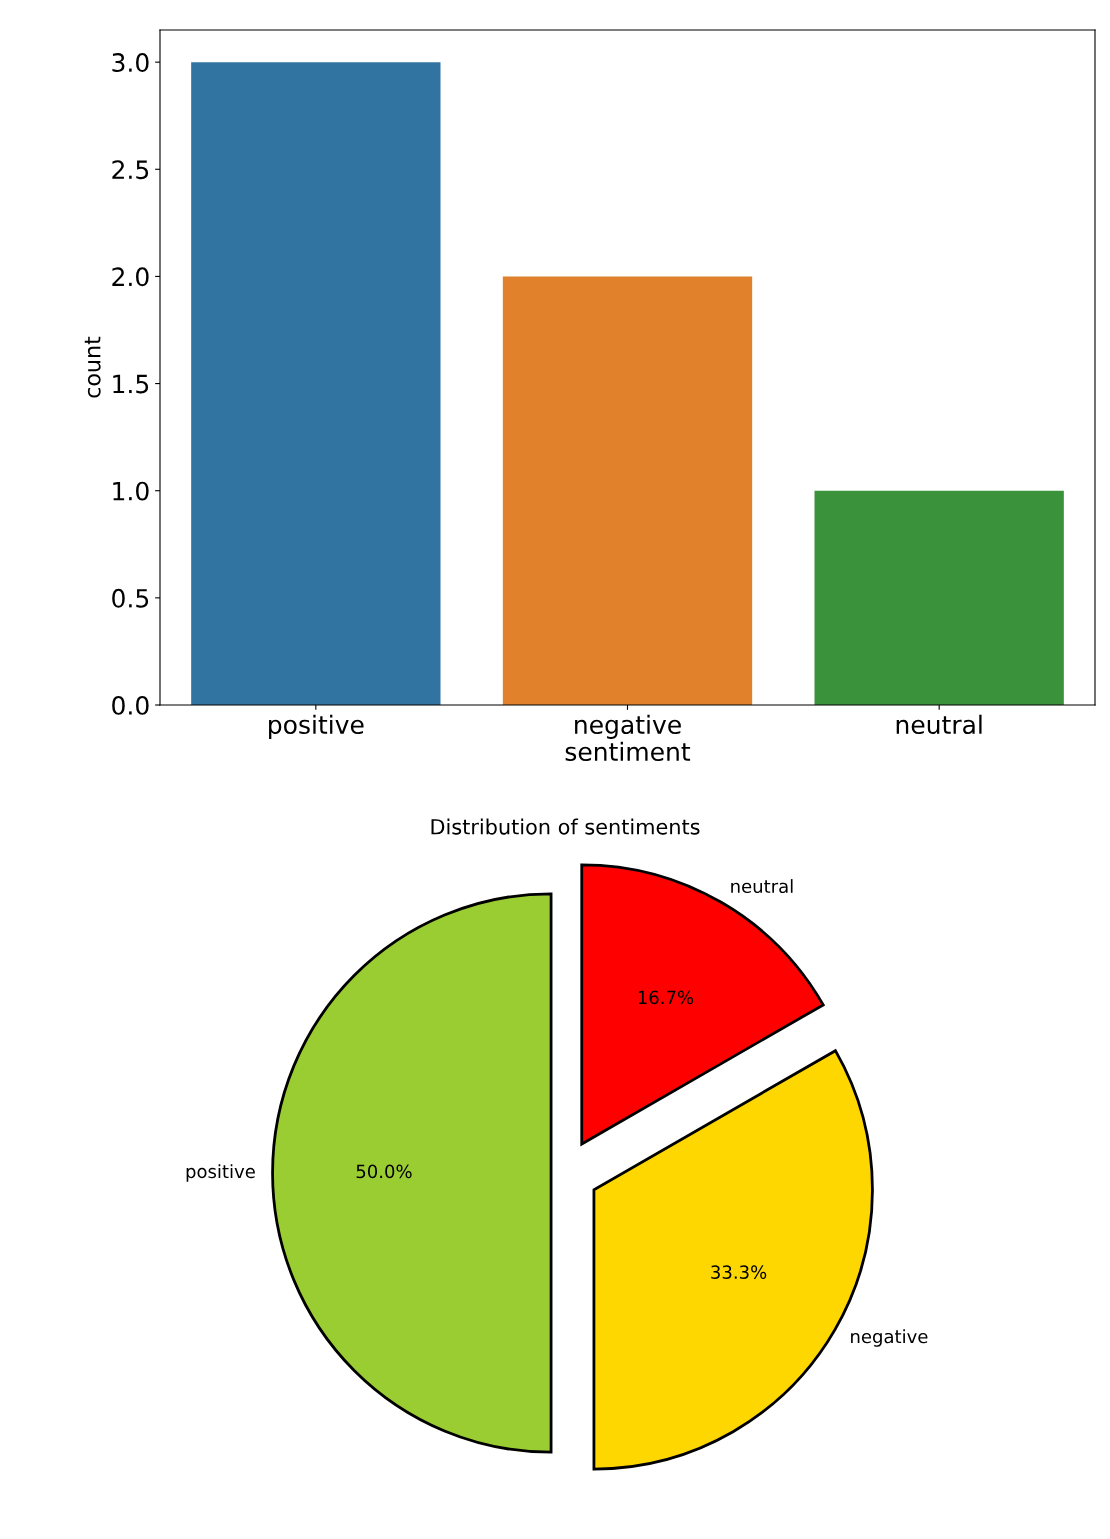 The image size is (1110, 1539). What do you see at coordinates (889, 1338) in the screenshot?
I see `slice-label: negative` at bounding box center [889, 1338].